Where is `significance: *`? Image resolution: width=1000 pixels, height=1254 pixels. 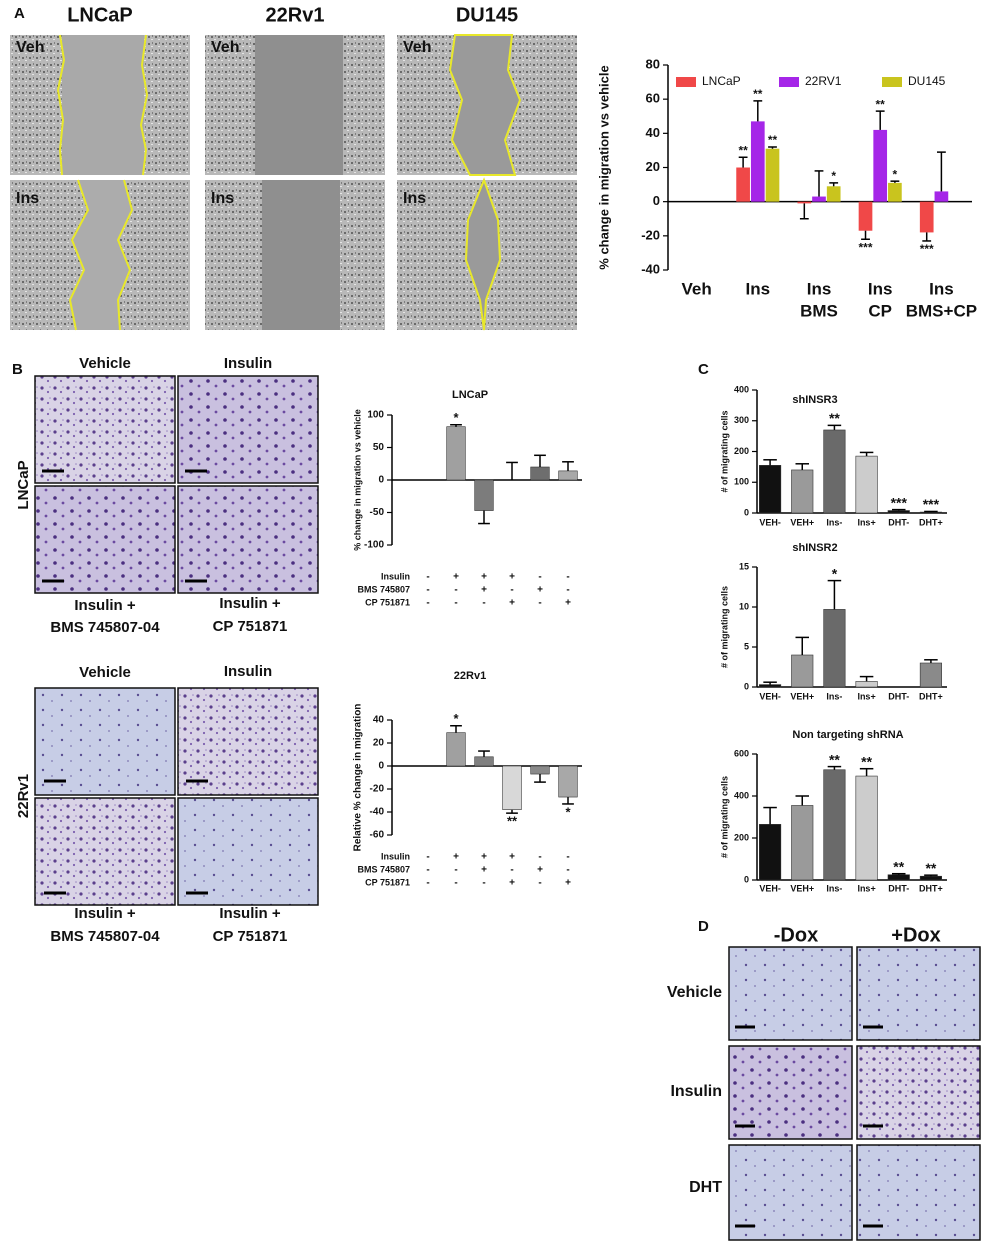 significance: * is located at coordinates (456, 417).